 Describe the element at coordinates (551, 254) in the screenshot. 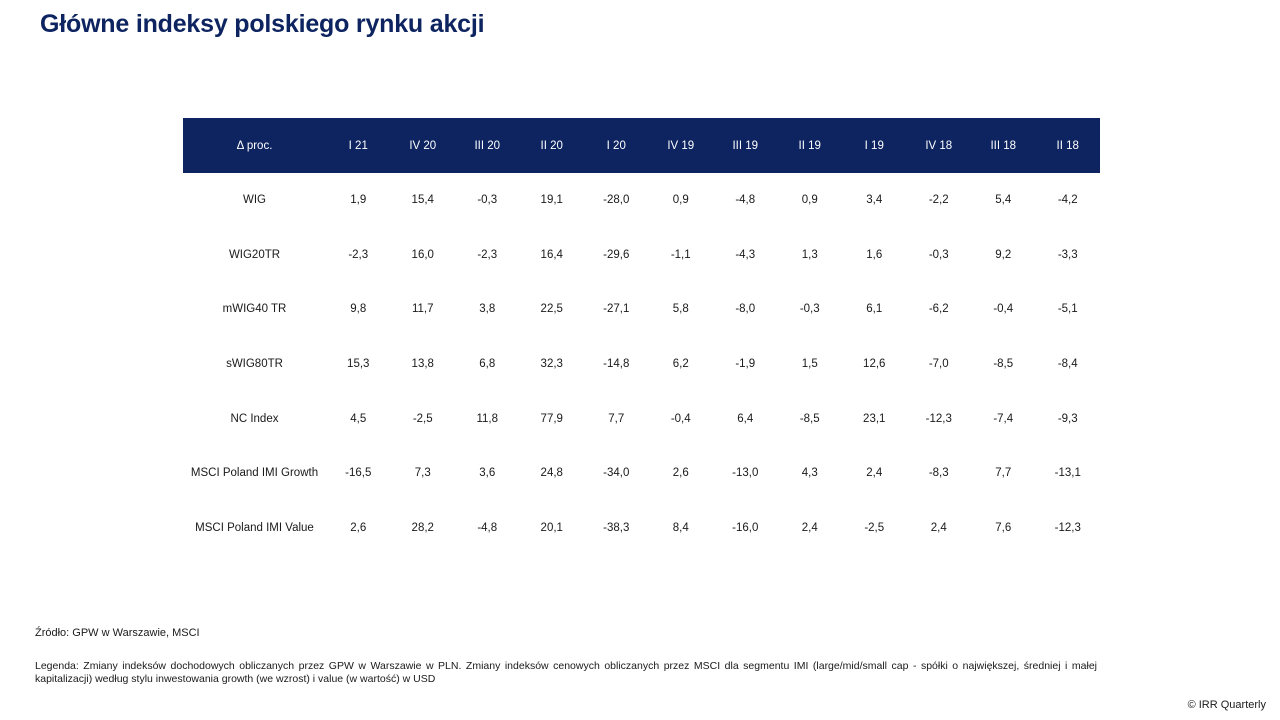

I see `table-cell: 16,4` at that location.